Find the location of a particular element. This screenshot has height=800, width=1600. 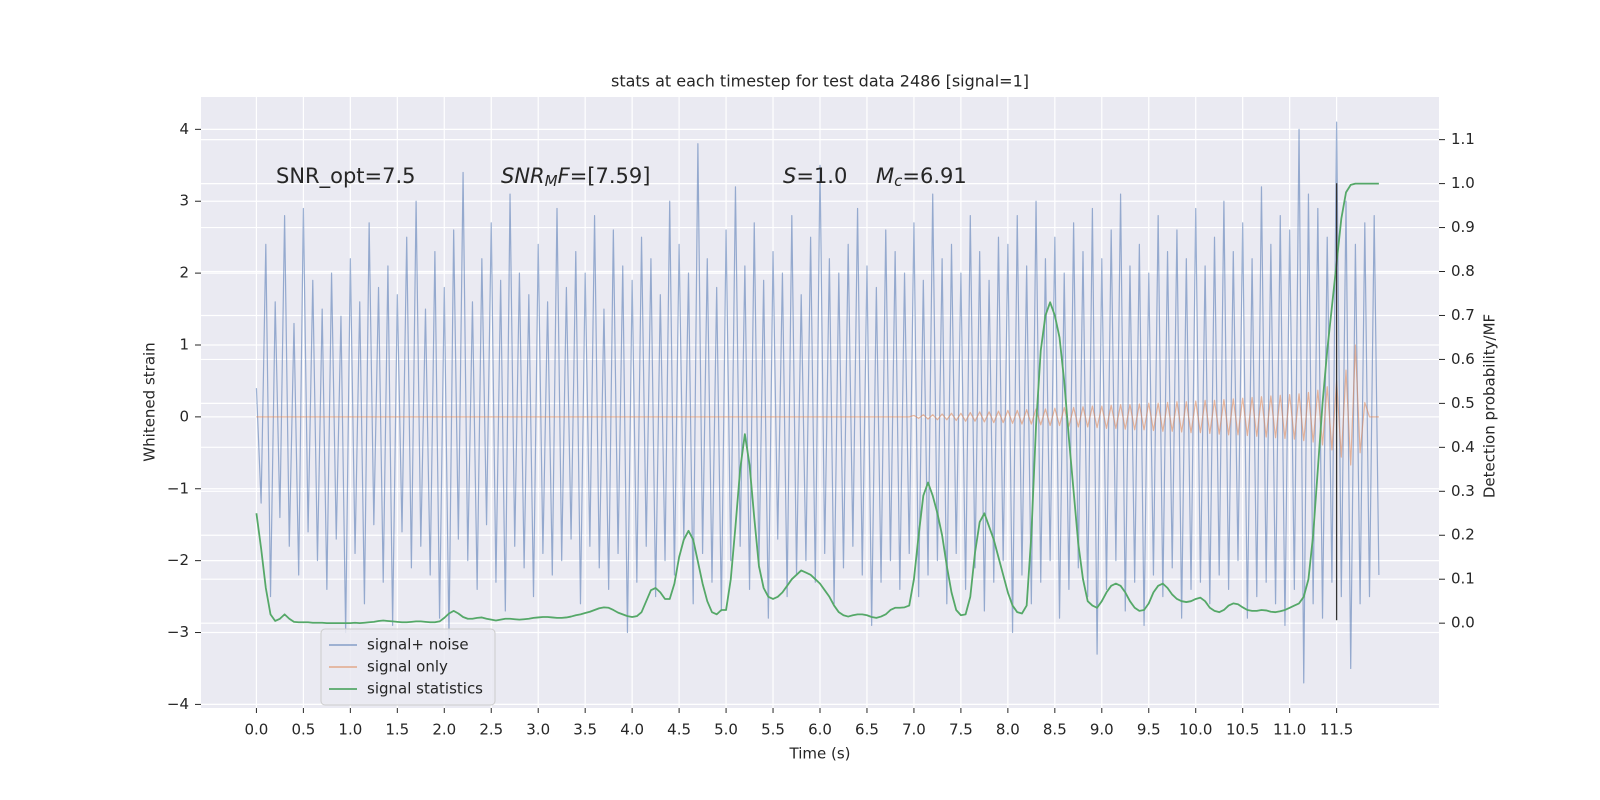

x-tick-label: 6.5 is located at coordinates (867, 730).